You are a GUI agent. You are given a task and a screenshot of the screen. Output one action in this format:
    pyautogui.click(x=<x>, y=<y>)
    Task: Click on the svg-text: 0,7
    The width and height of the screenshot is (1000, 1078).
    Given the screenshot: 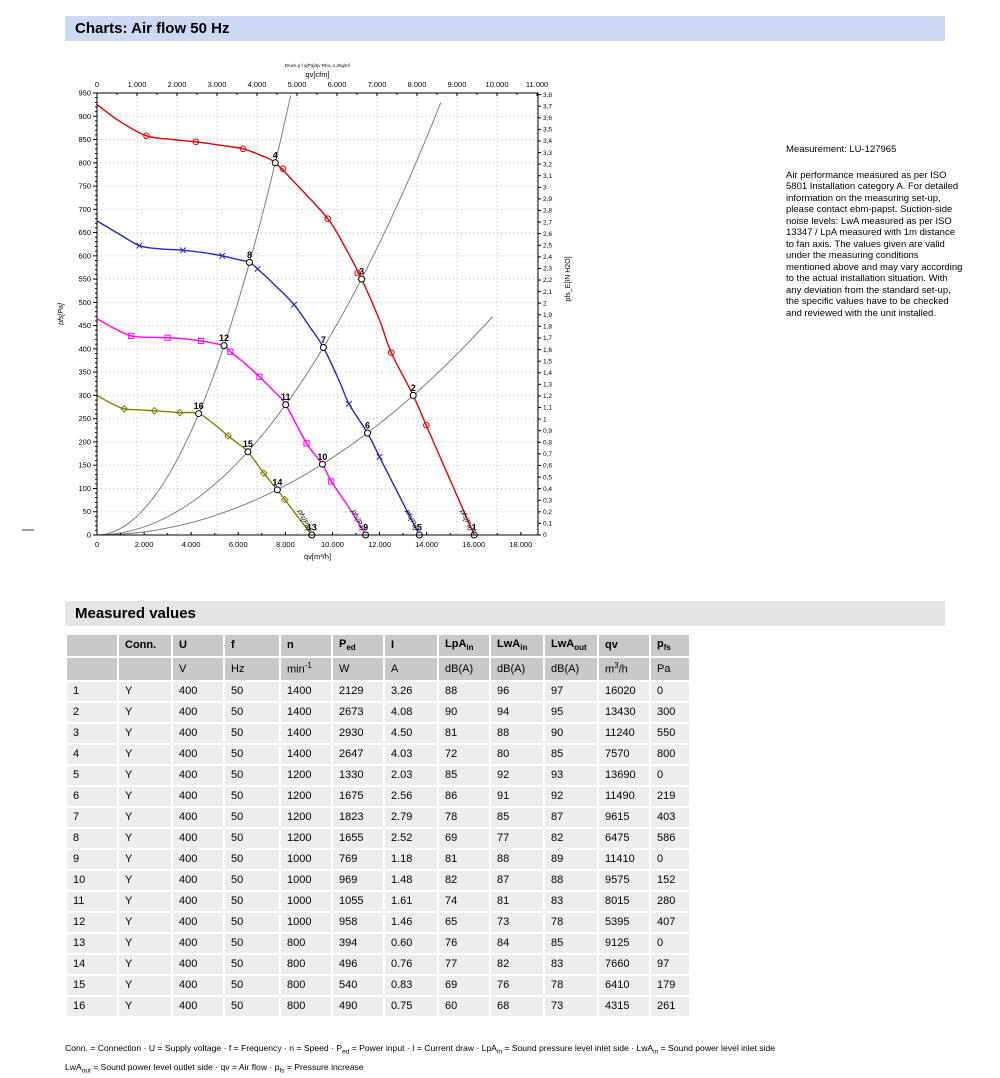 What is the action you would take?
    pyautogui.click(x=547, y=454)
    